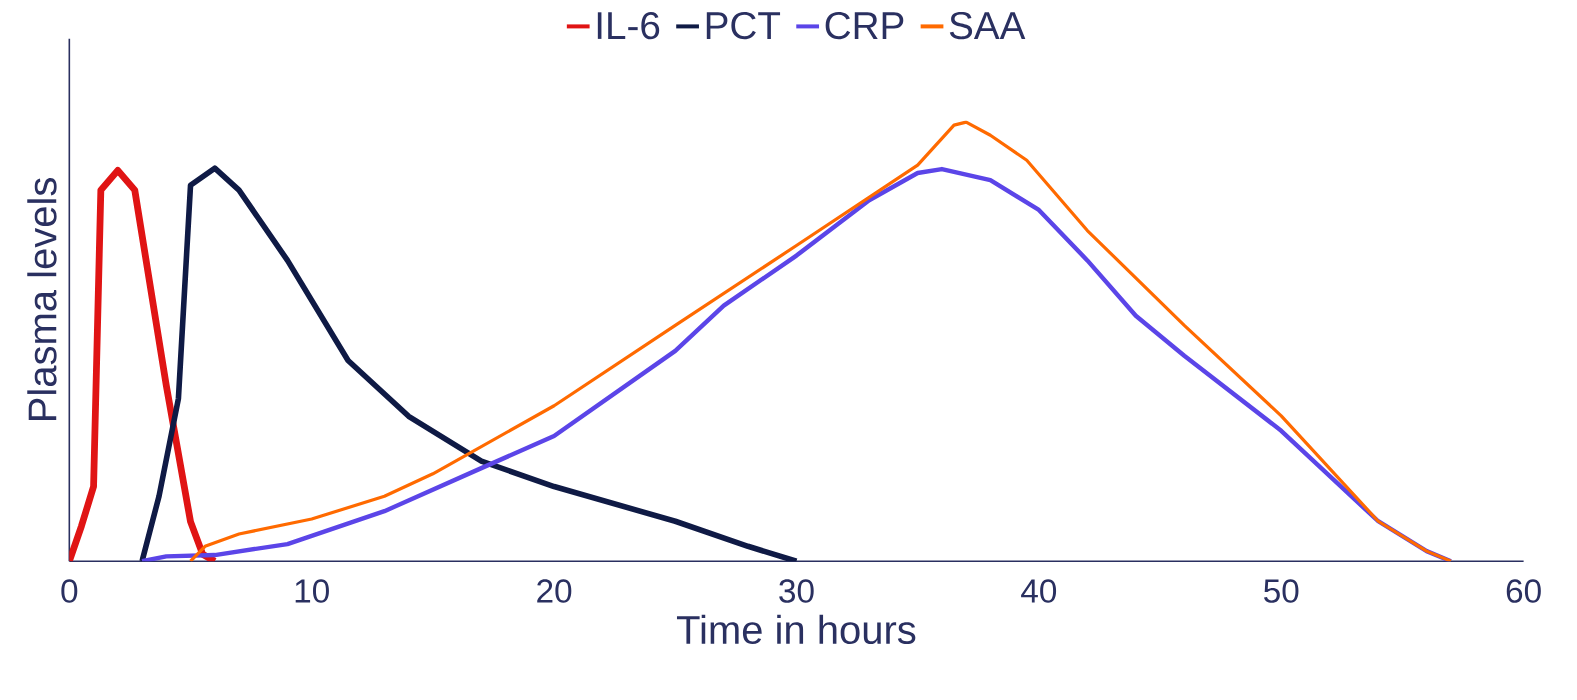  What do you see at coordinates (69, 591) in the screenshot?
I see `x-tick-label: 0` at bounding box center [69, 591].